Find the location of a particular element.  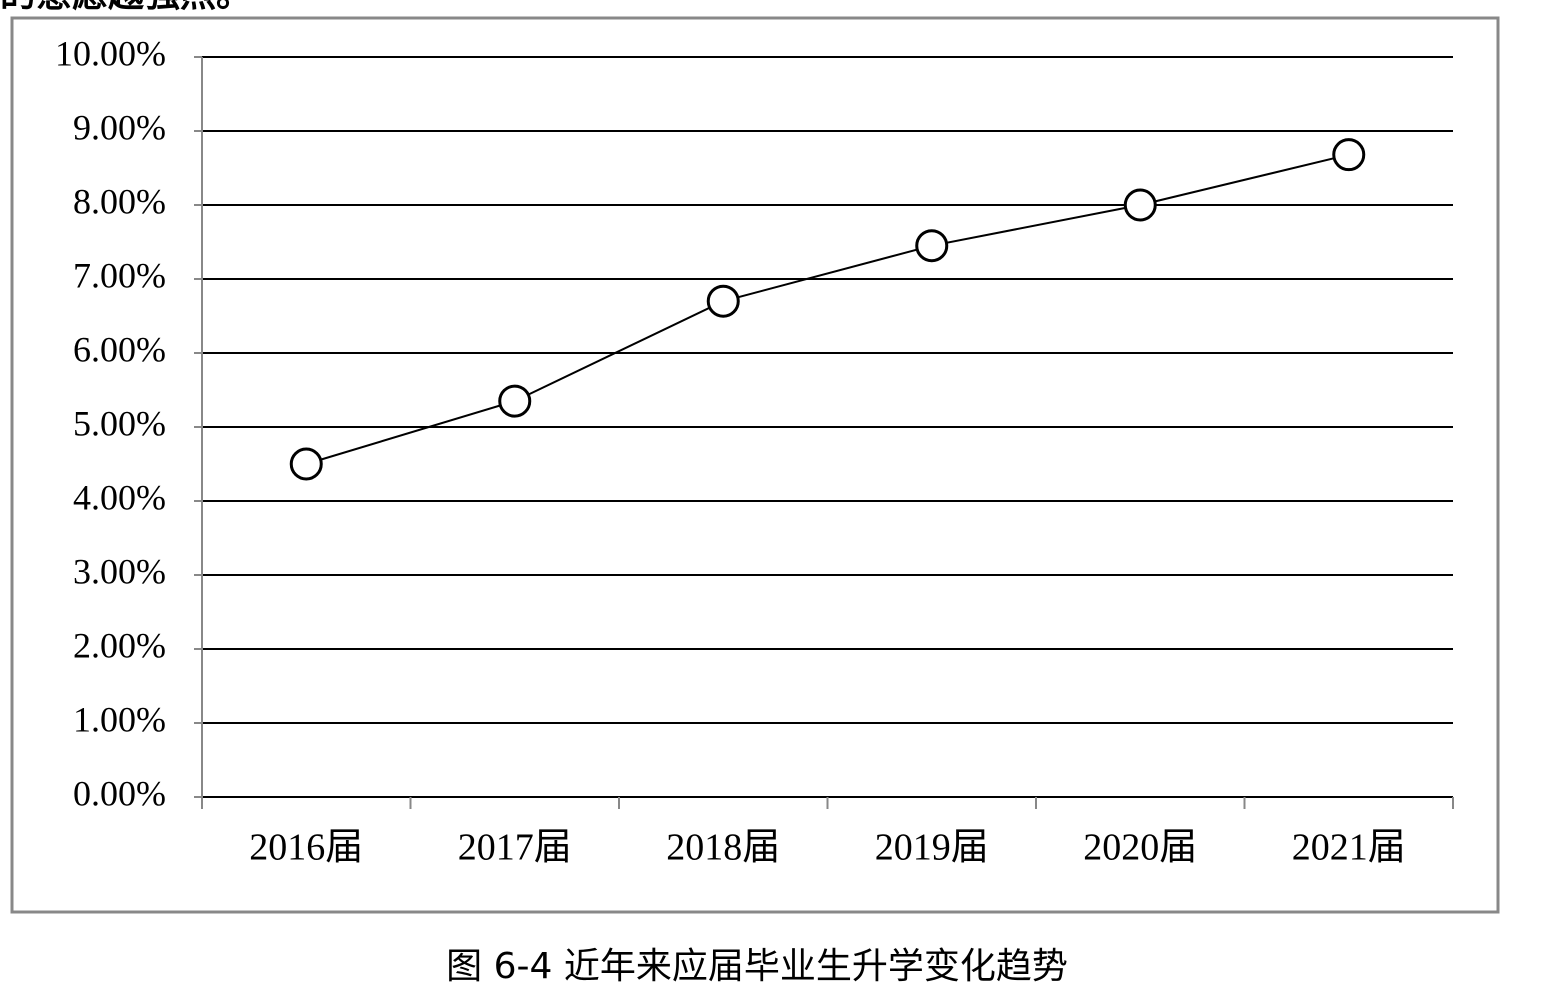

x-tick-label: 2018届 is located at coordinates (723, 848).